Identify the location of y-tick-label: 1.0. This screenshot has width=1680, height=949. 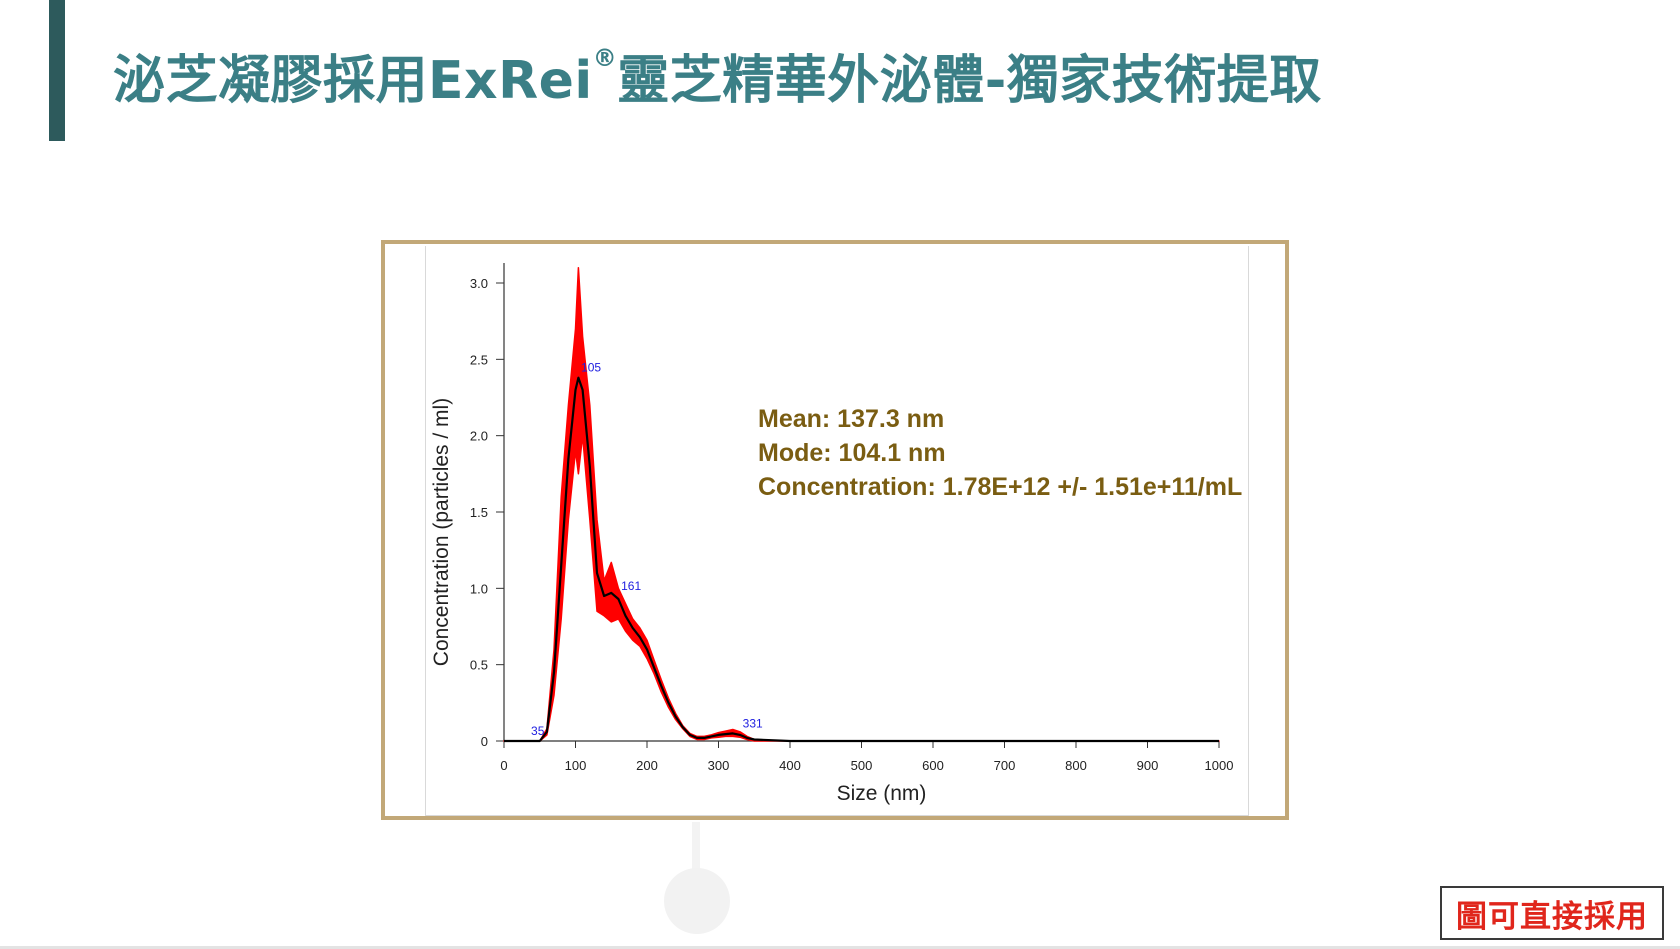
(479, 588).